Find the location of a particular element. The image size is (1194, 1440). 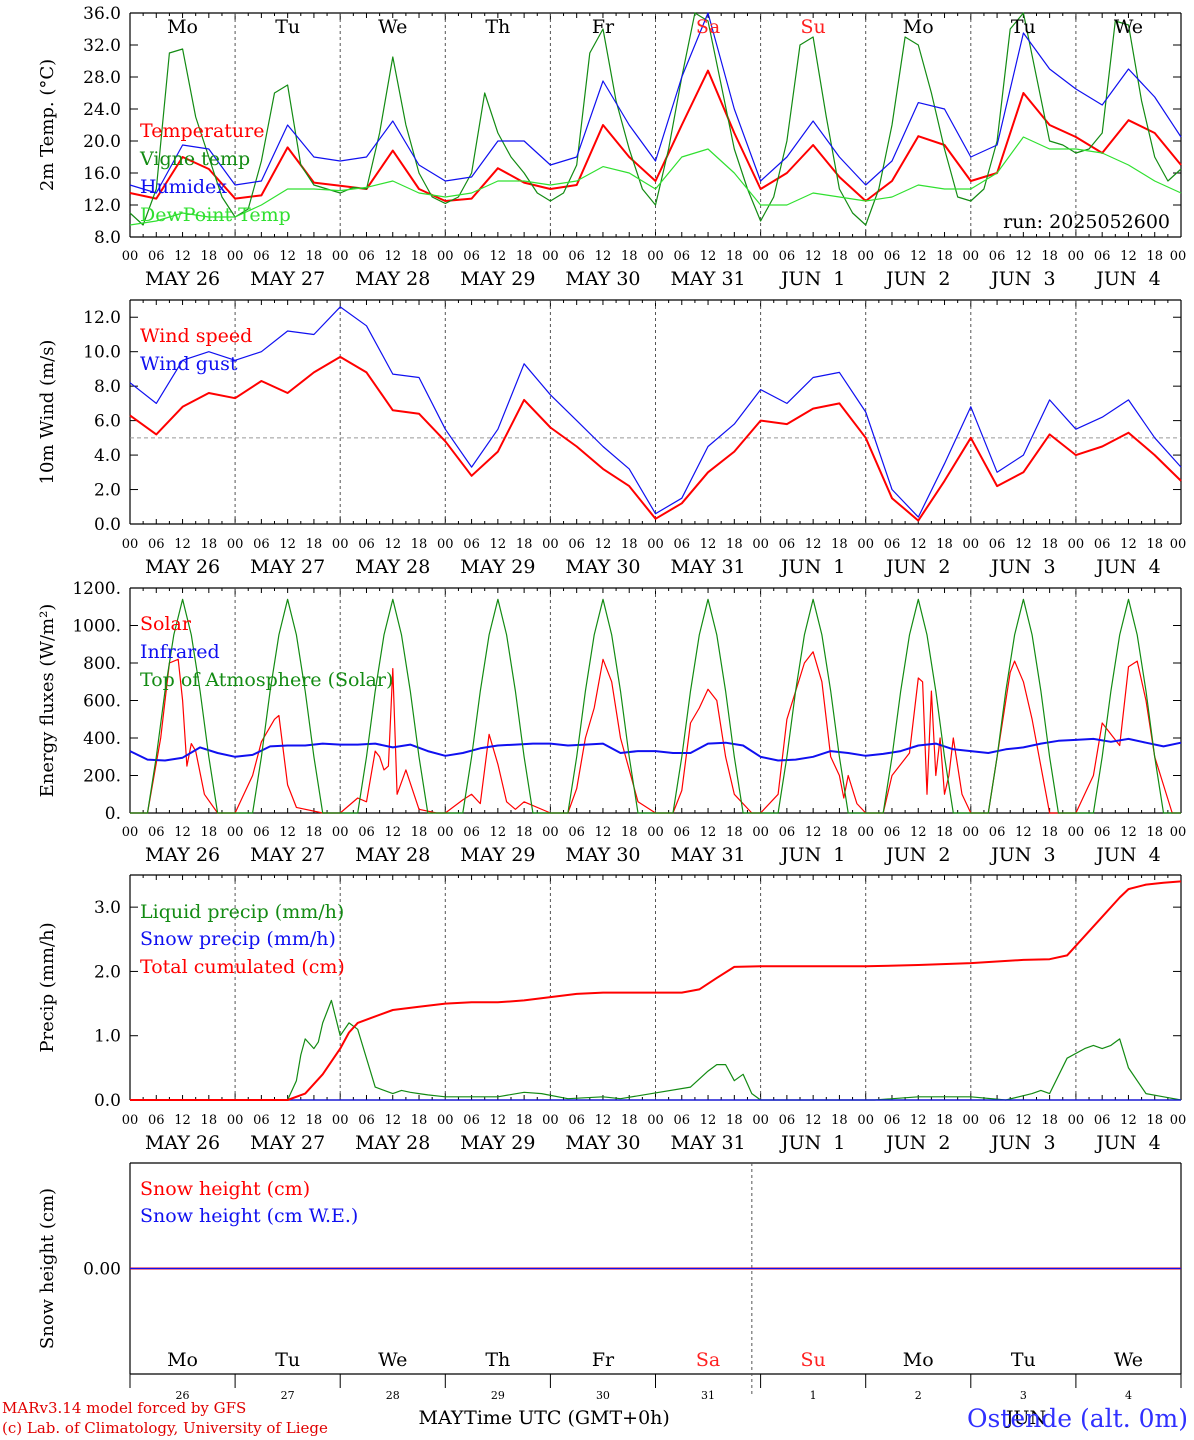

y-axis-title: Snow height (cm) is located at coordinates (47, 1268).